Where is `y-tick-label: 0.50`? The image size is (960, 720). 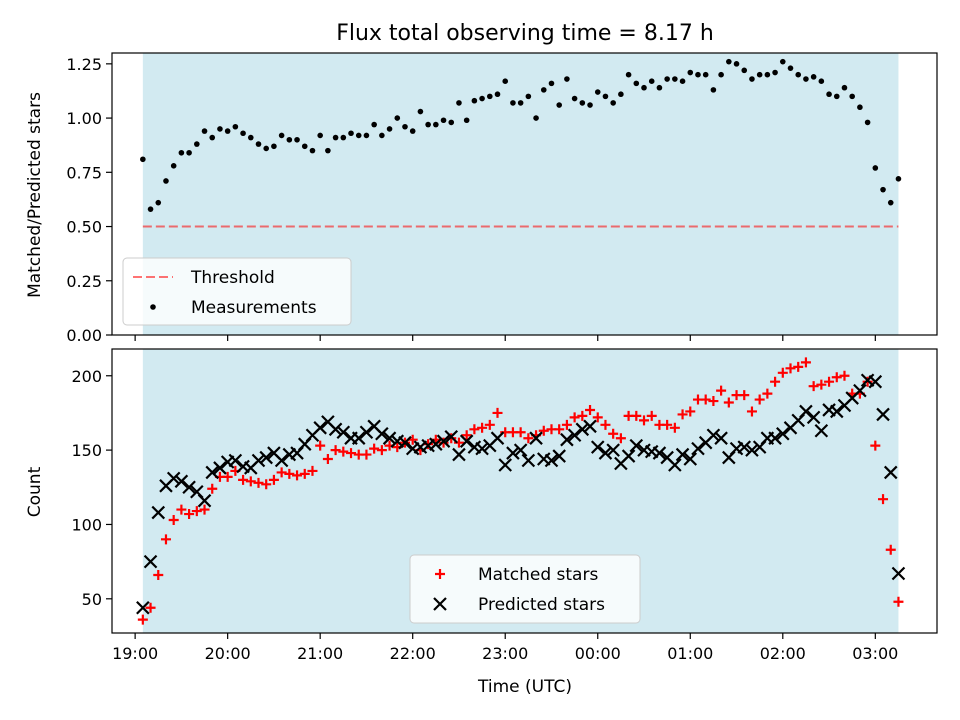
y-tick-label: 0.50 is located at coordinates (84, 227).